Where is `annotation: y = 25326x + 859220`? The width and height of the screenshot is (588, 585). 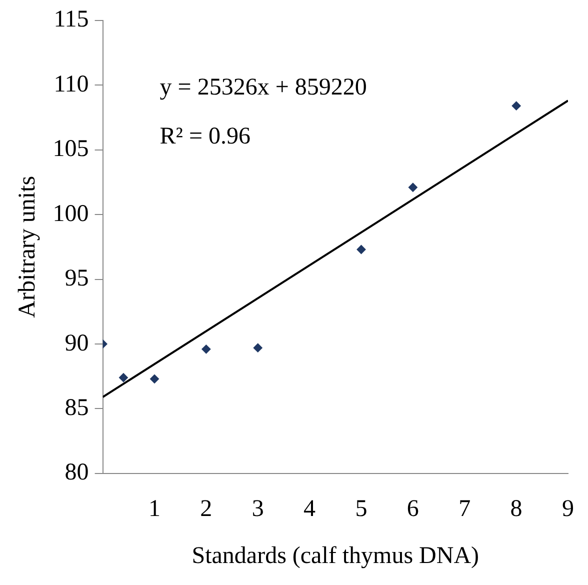
annotation: y = 25326x + 859220 is located at coordinates (263, 87).